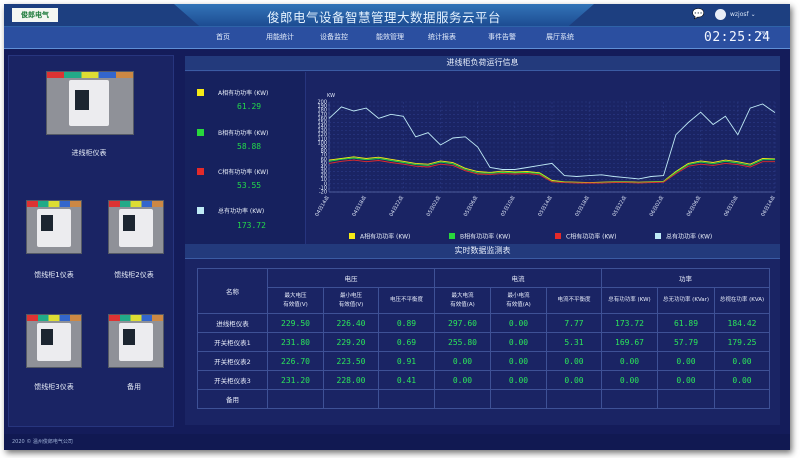 Image resolution: width=800 pixels, height=458 pixels. Describe the element at coordinates (485, 237) in the screenshot. I see `legend-label: B相有功功率 (KW)` at that location.